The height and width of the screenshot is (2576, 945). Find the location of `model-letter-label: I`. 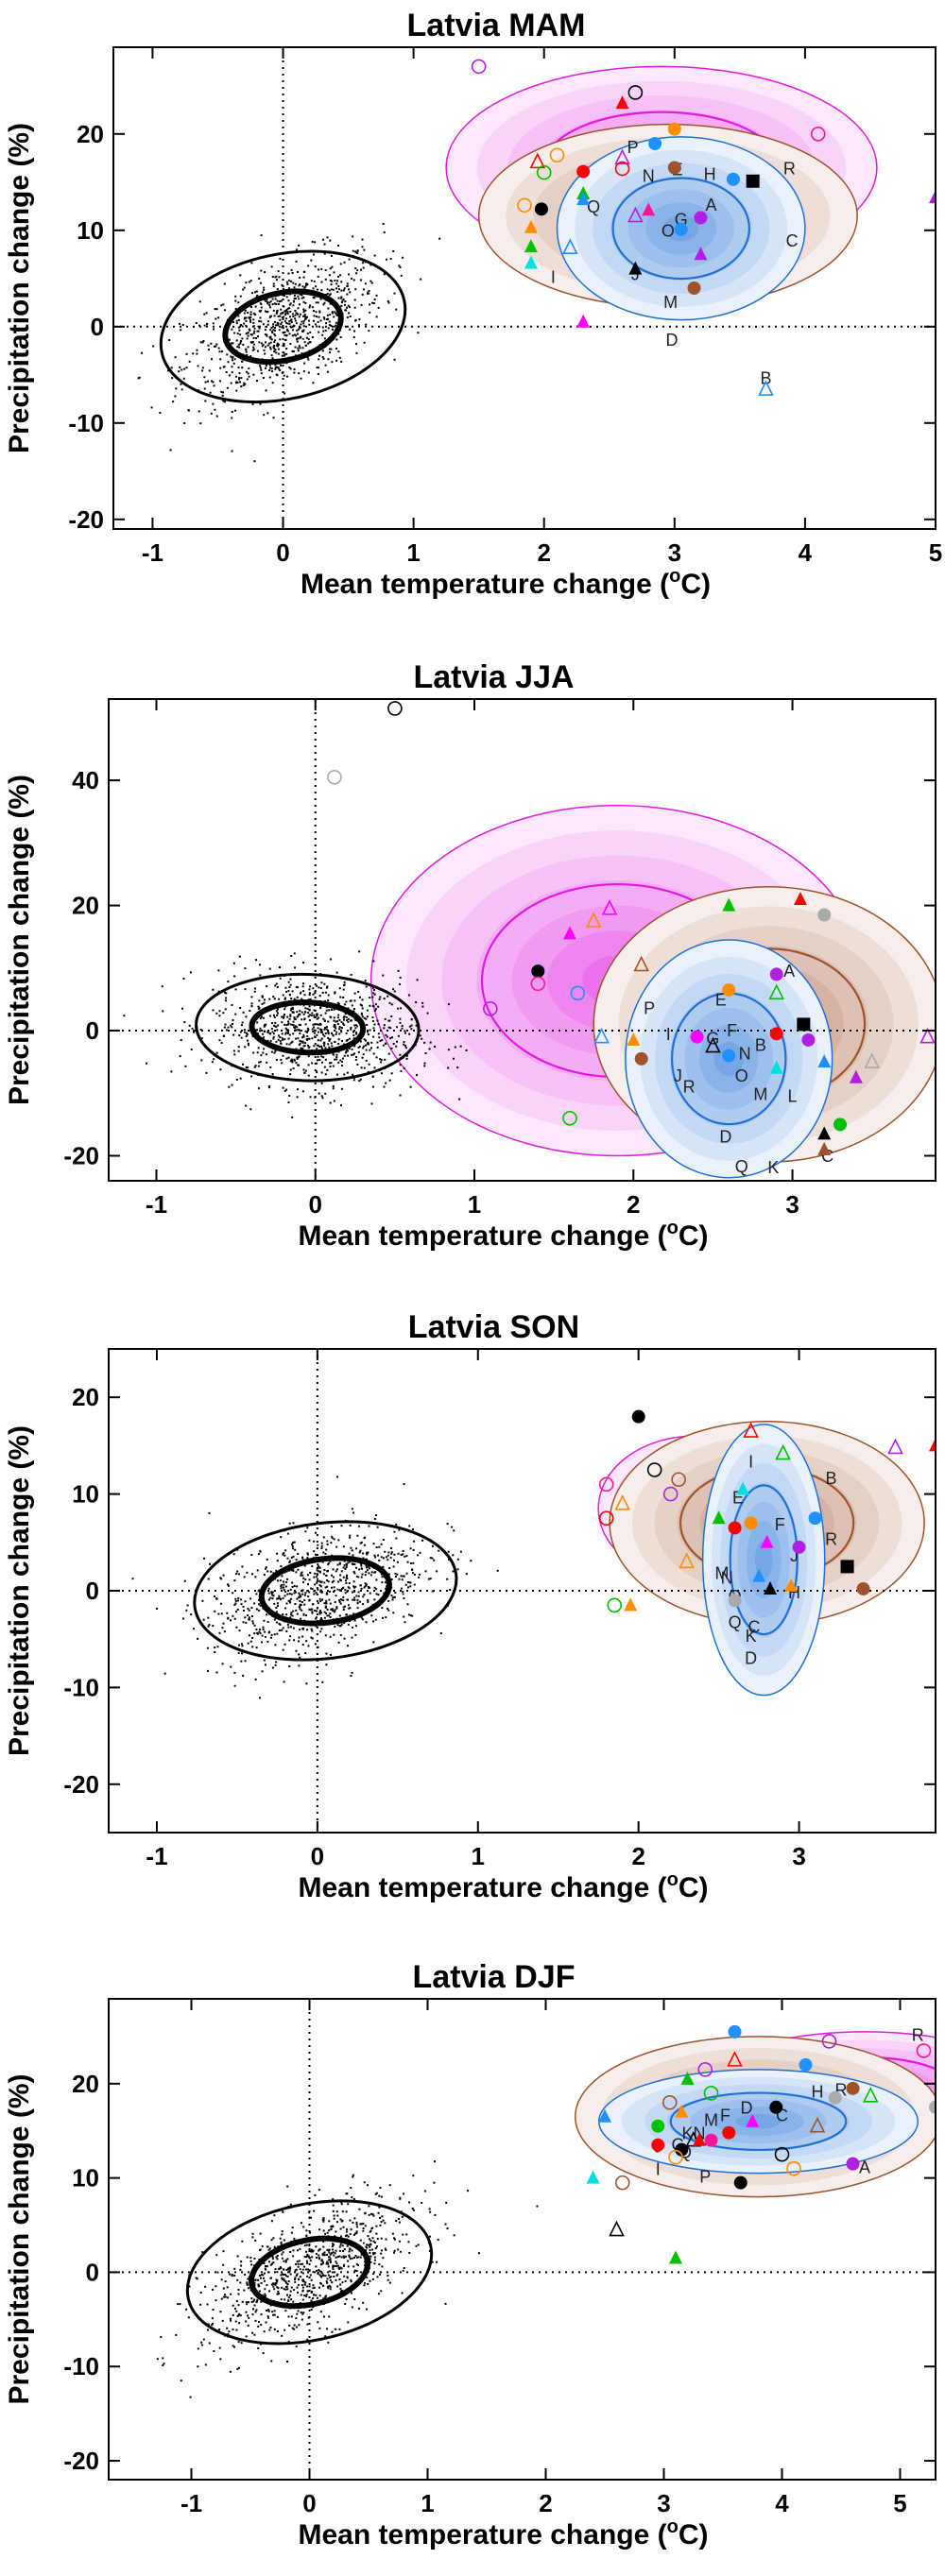

model-letter-label: I is located at coordinates (750, 1463).